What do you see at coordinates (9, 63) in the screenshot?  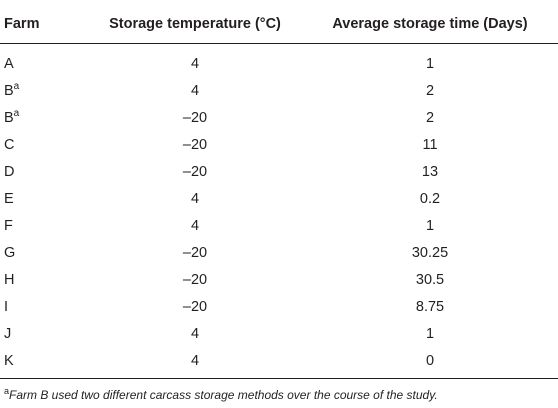 I see `farm-label: A` at bounding box center [9, 63].